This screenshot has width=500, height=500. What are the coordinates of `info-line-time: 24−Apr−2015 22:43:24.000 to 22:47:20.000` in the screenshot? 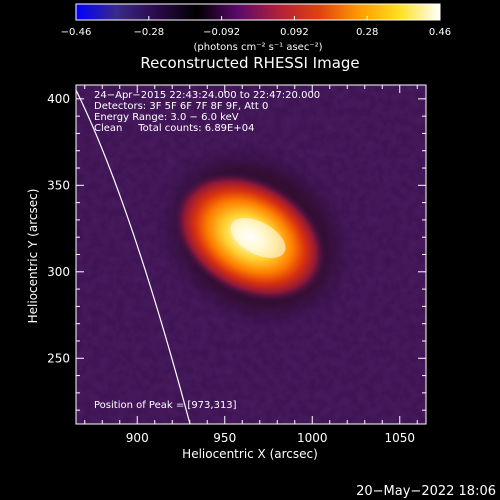 It's located at (207, 95).